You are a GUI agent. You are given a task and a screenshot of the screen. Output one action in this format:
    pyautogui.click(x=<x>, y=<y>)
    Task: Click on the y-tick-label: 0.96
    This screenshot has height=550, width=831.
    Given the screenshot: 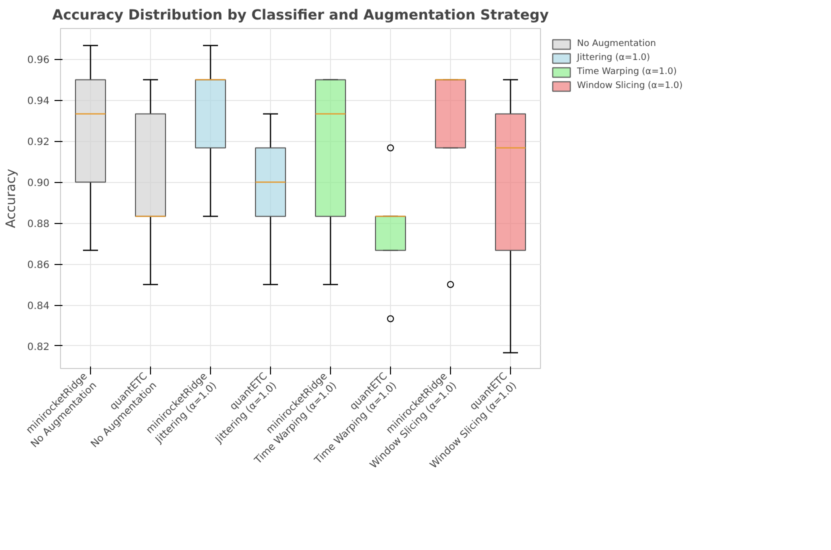 What is the action you would take?
    pyautogui.click(x=38, y=60)
    